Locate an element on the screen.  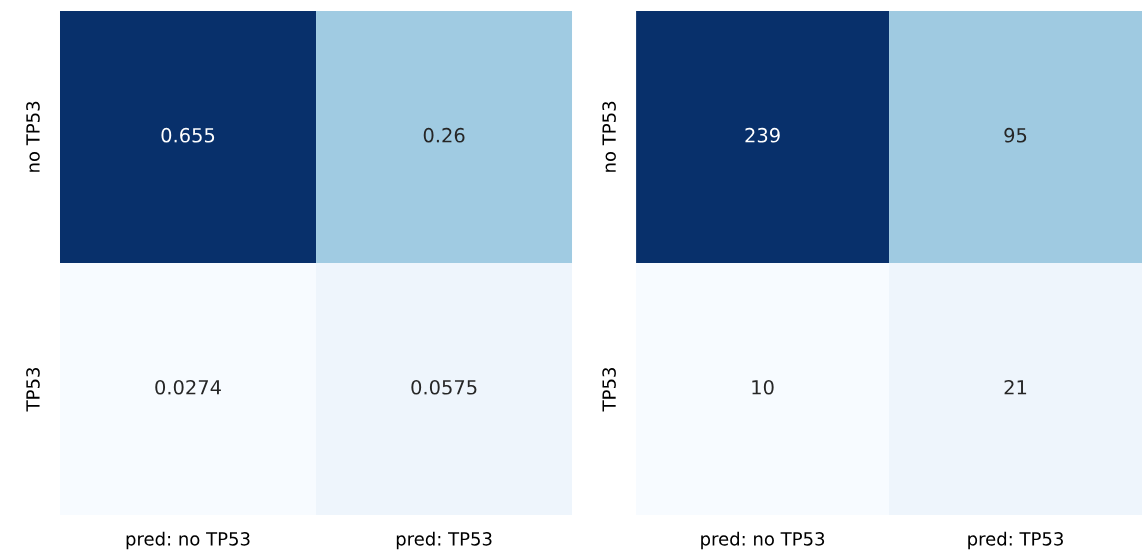
data-label: 0.655 is located at coordinates (188, 135).